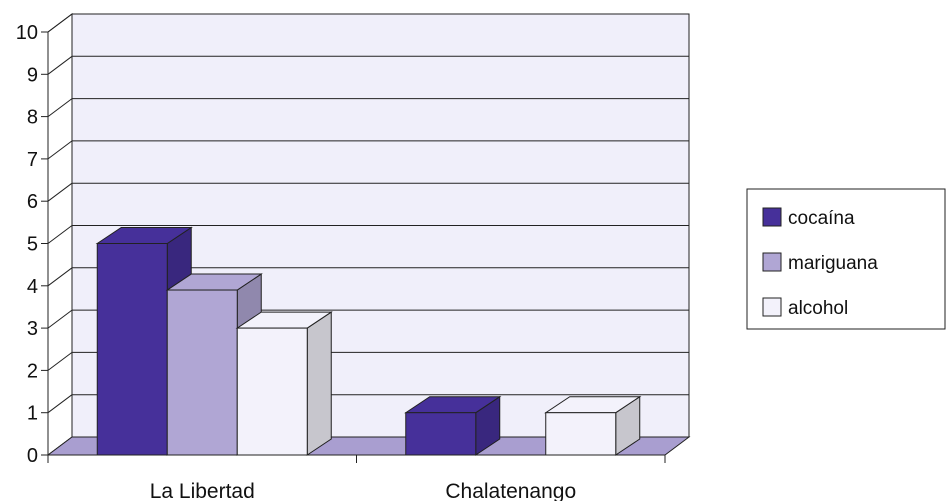  What do you see at coordinates (202, 490) in the screenshot?
I see `category-label: La Libertad` at bounding box center [202, 490].